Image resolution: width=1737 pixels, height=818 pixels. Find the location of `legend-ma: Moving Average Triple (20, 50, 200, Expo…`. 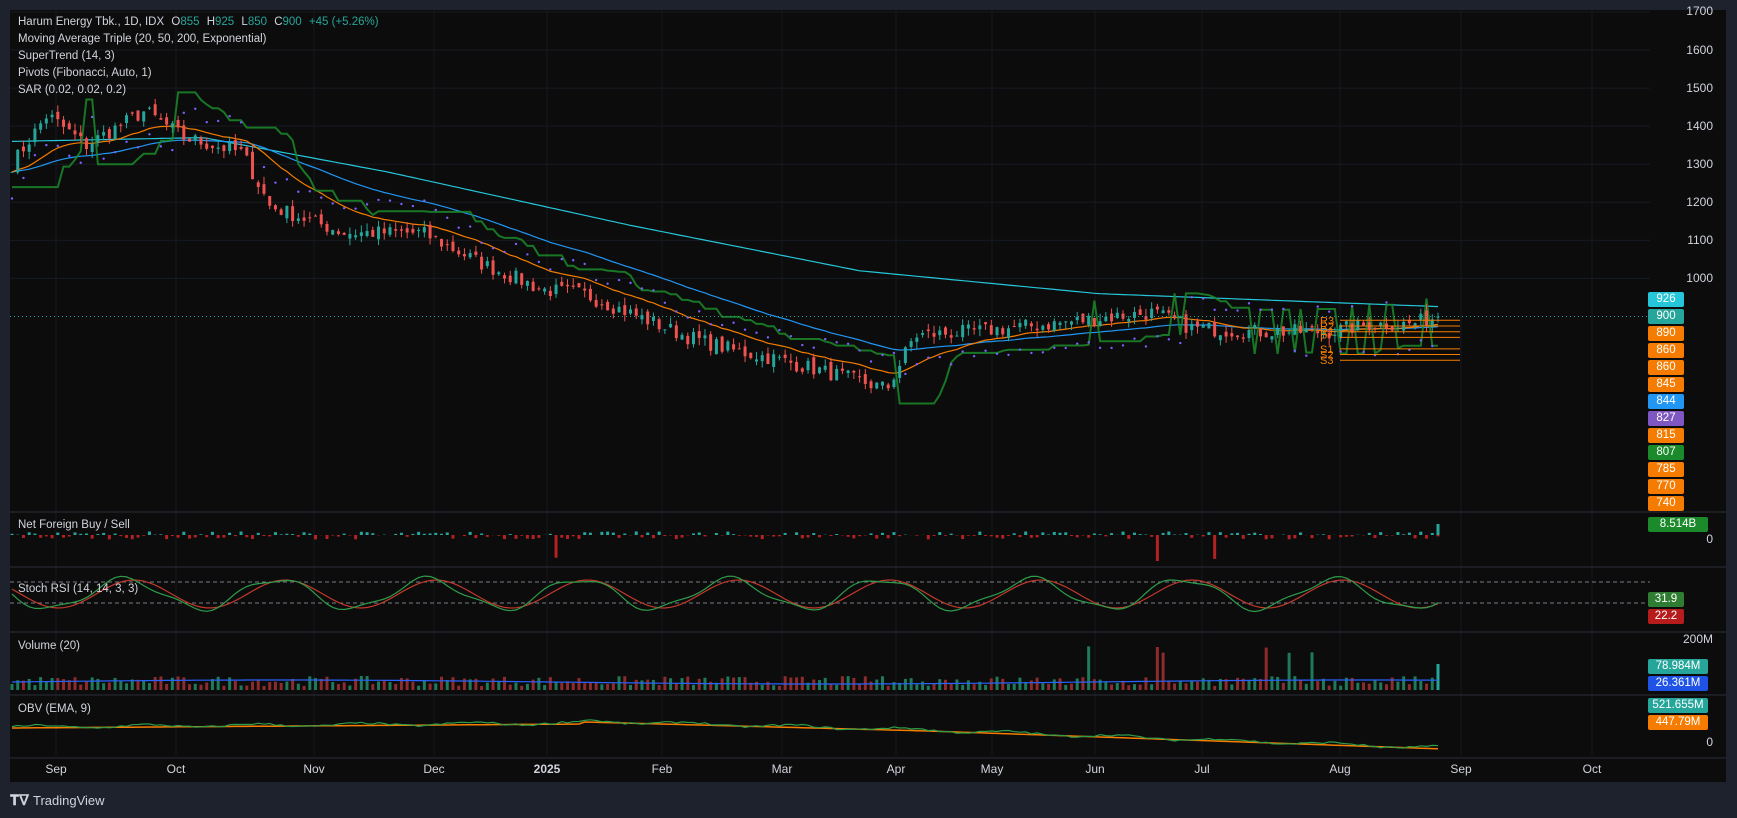

legend-ma: Moving Average Triple (20, 50, 200, Expo… is located at coordinates (142, 39).